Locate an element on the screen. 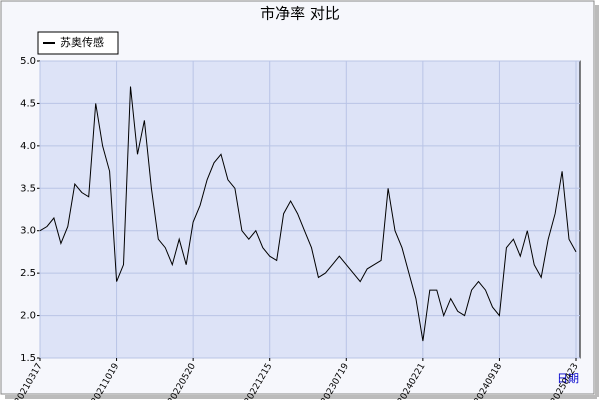 Image resolution: width=600 pixels, height=400 pixels. y-tick-label: 3.5 is located at coordinates (28, 188).